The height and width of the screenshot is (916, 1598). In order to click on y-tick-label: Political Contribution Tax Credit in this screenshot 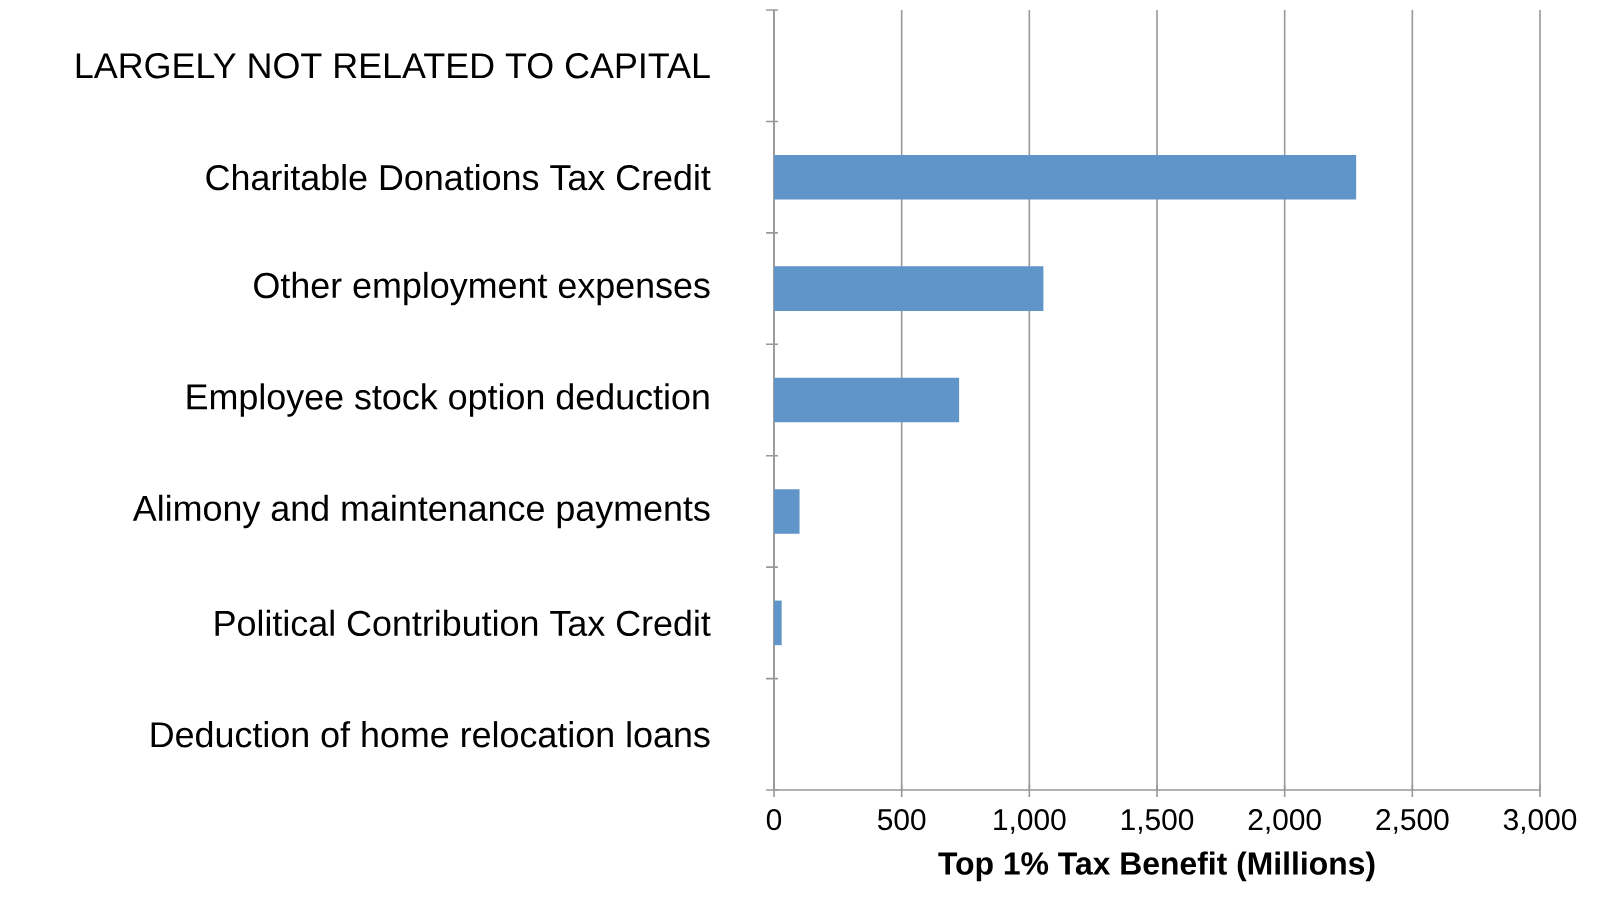, I will do `click(463, 623)`.